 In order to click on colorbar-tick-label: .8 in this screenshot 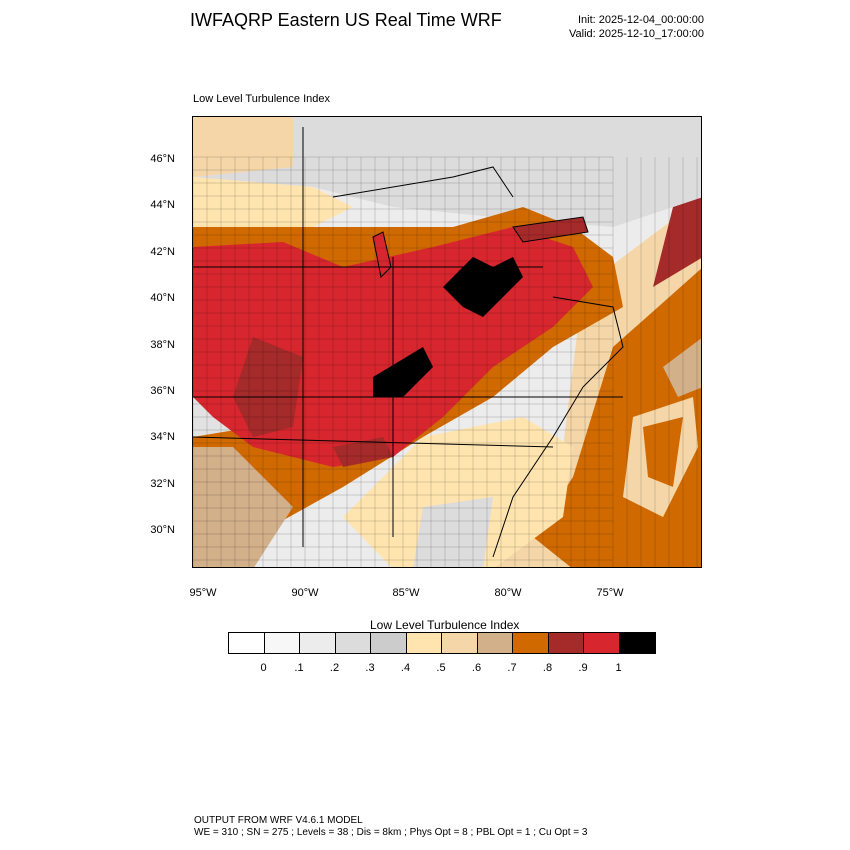, I will do `click(547, 668)`.